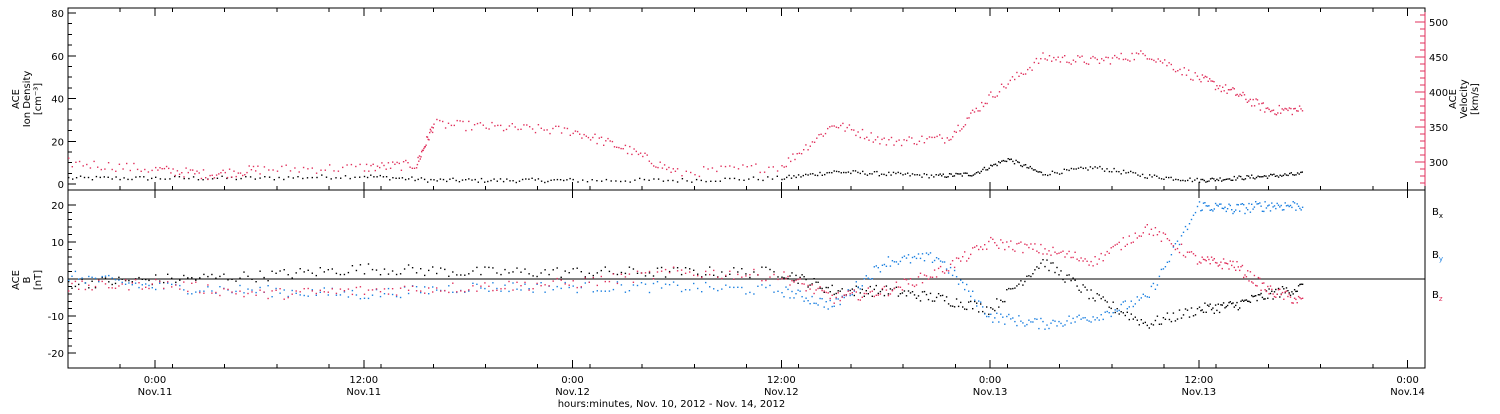 The width and height of the screenshot is (1500, 414). Describe the element at coordinates (57, 14) in the screenshot. I see `top-left-tick-label: 80` at that location.